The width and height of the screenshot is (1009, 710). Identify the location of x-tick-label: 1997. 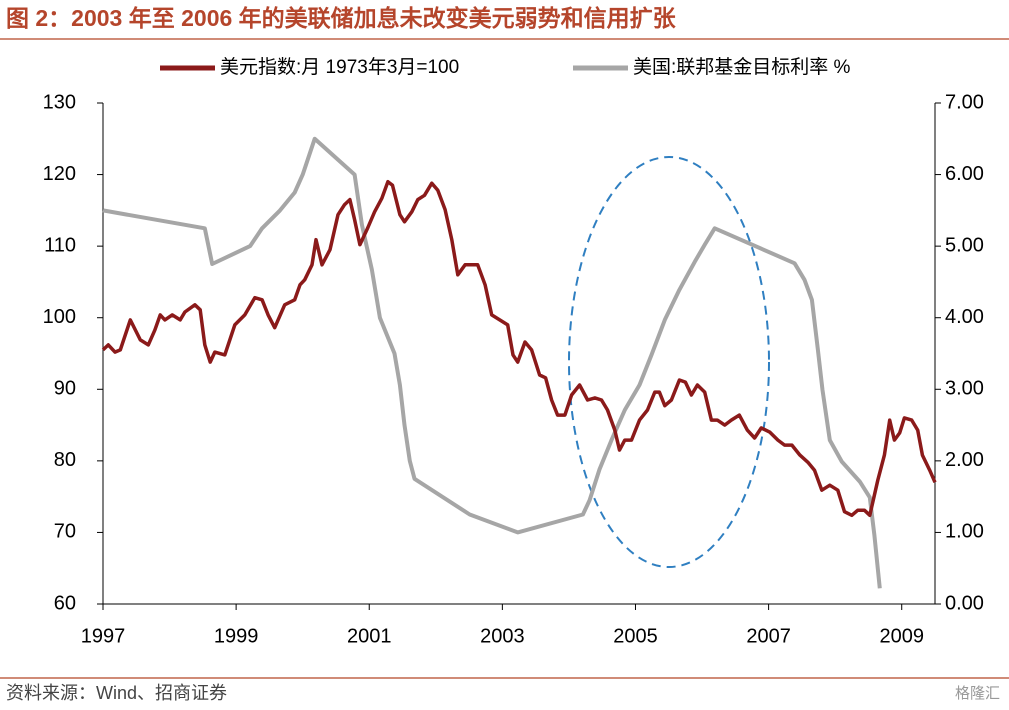
(103, 636).